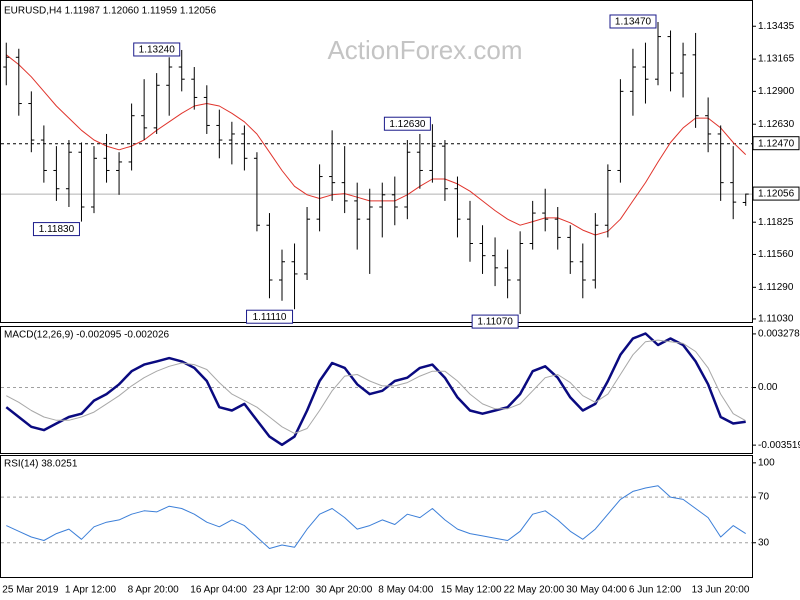  What do you see at coordinates (721, 590) in the screenshot?
I see `x-tick-label: 13 Jun 20:00` at bounding box center [721, 590].